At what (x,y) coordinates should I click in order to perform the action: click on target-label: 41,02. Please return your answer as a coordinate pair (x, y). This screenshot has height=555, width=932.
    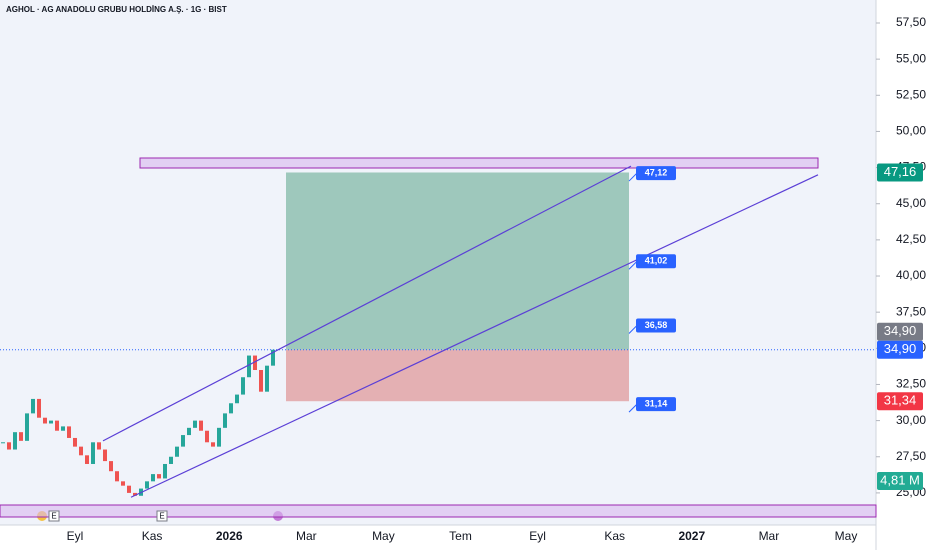
    Looking at the image, I should click on (656, 261).